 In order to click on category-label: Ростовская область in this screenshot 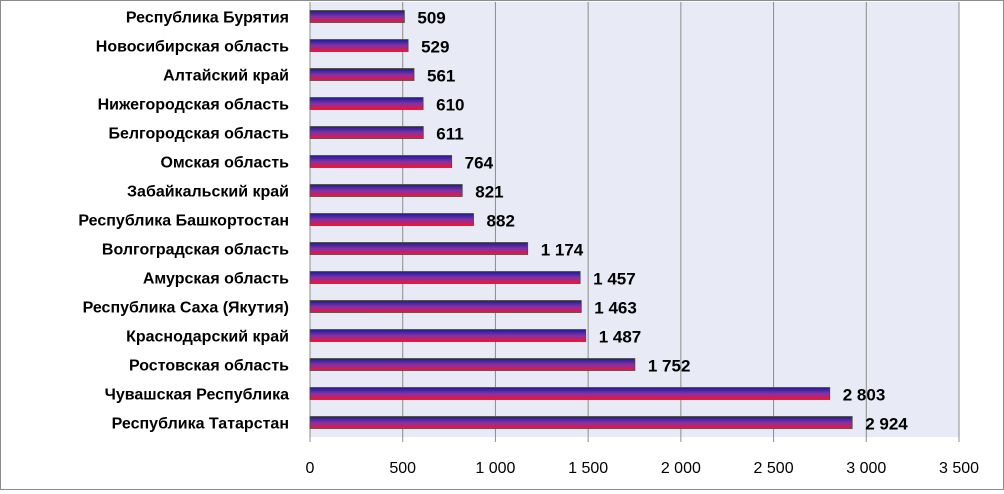, I will do `click(209, 366)`.